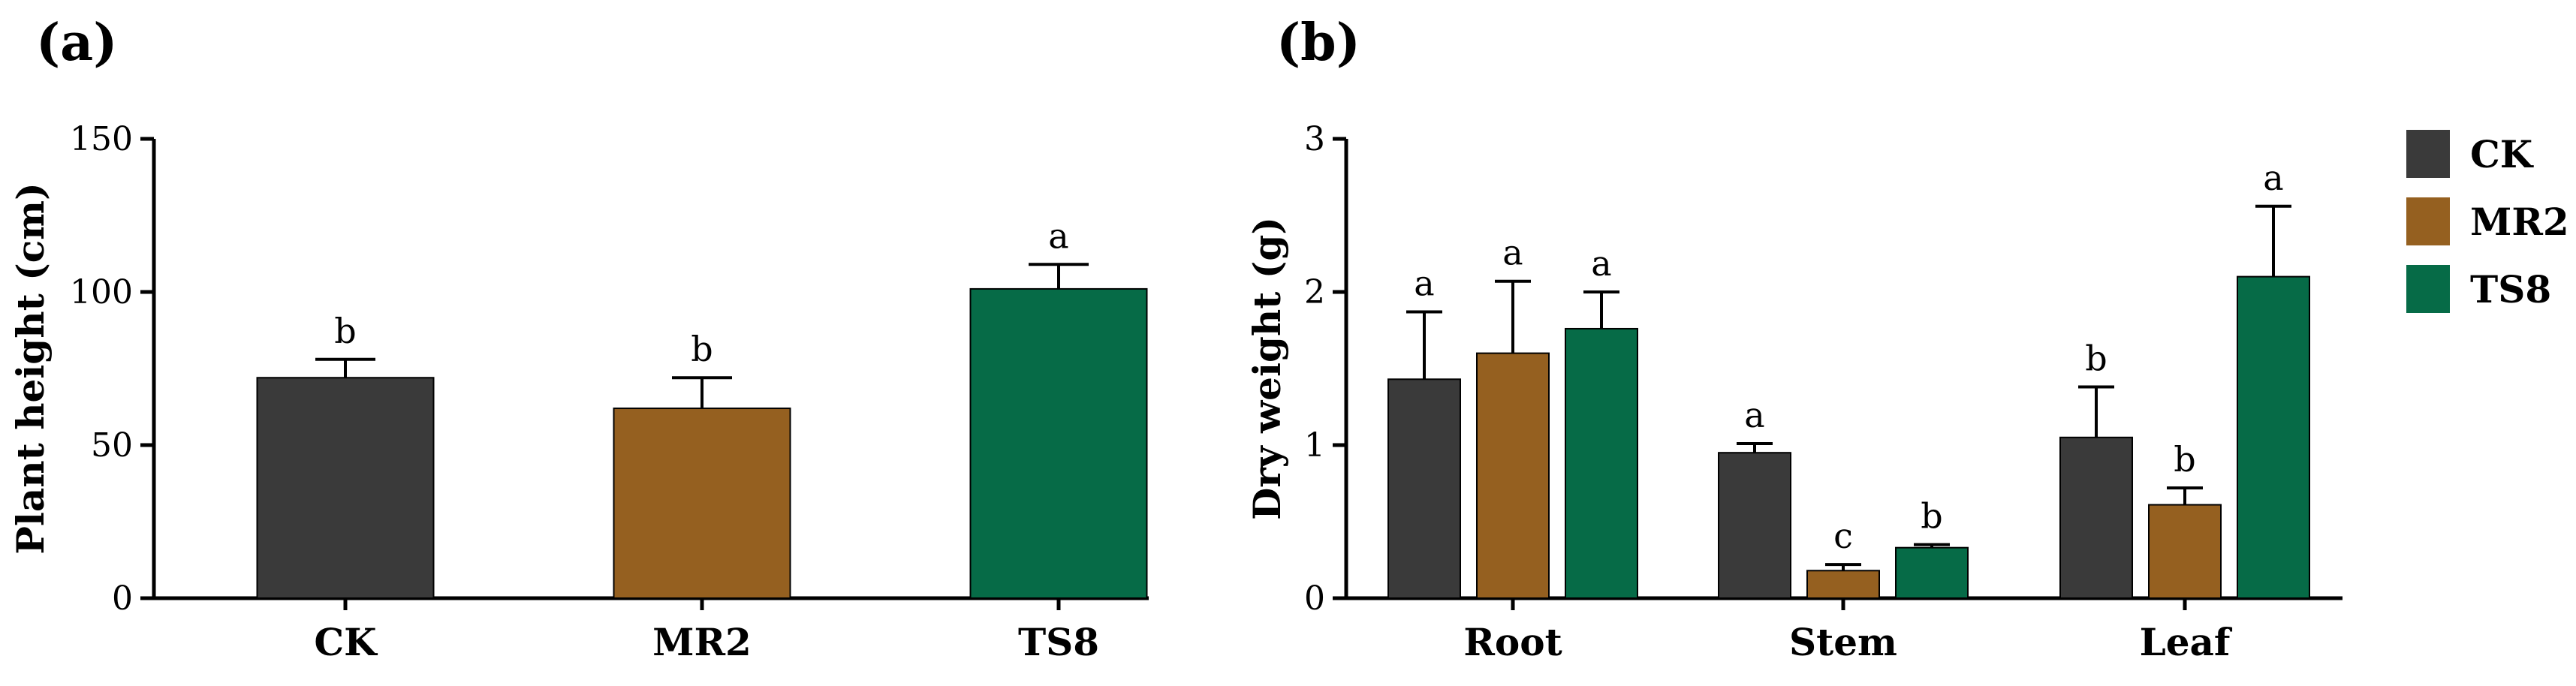 This screenshot has width=2576, height=686. Describe the element at coordinates (2273, 437) in the screenshot. I see `panel-b-bar-leaf-ts8` at that location.